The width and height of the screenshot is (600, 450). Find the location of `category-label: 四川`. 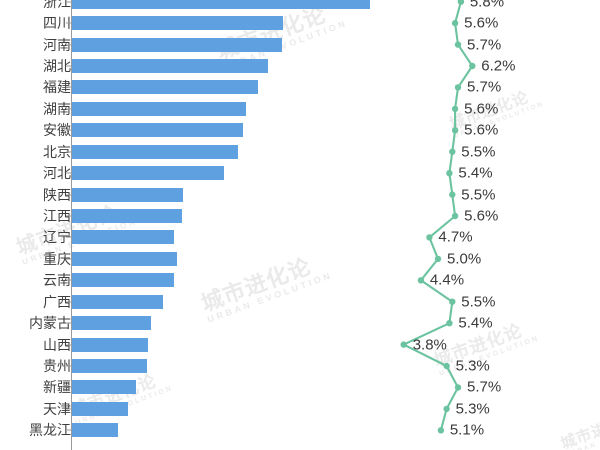

category-label: 四川 is located at coordinates (57, 23).